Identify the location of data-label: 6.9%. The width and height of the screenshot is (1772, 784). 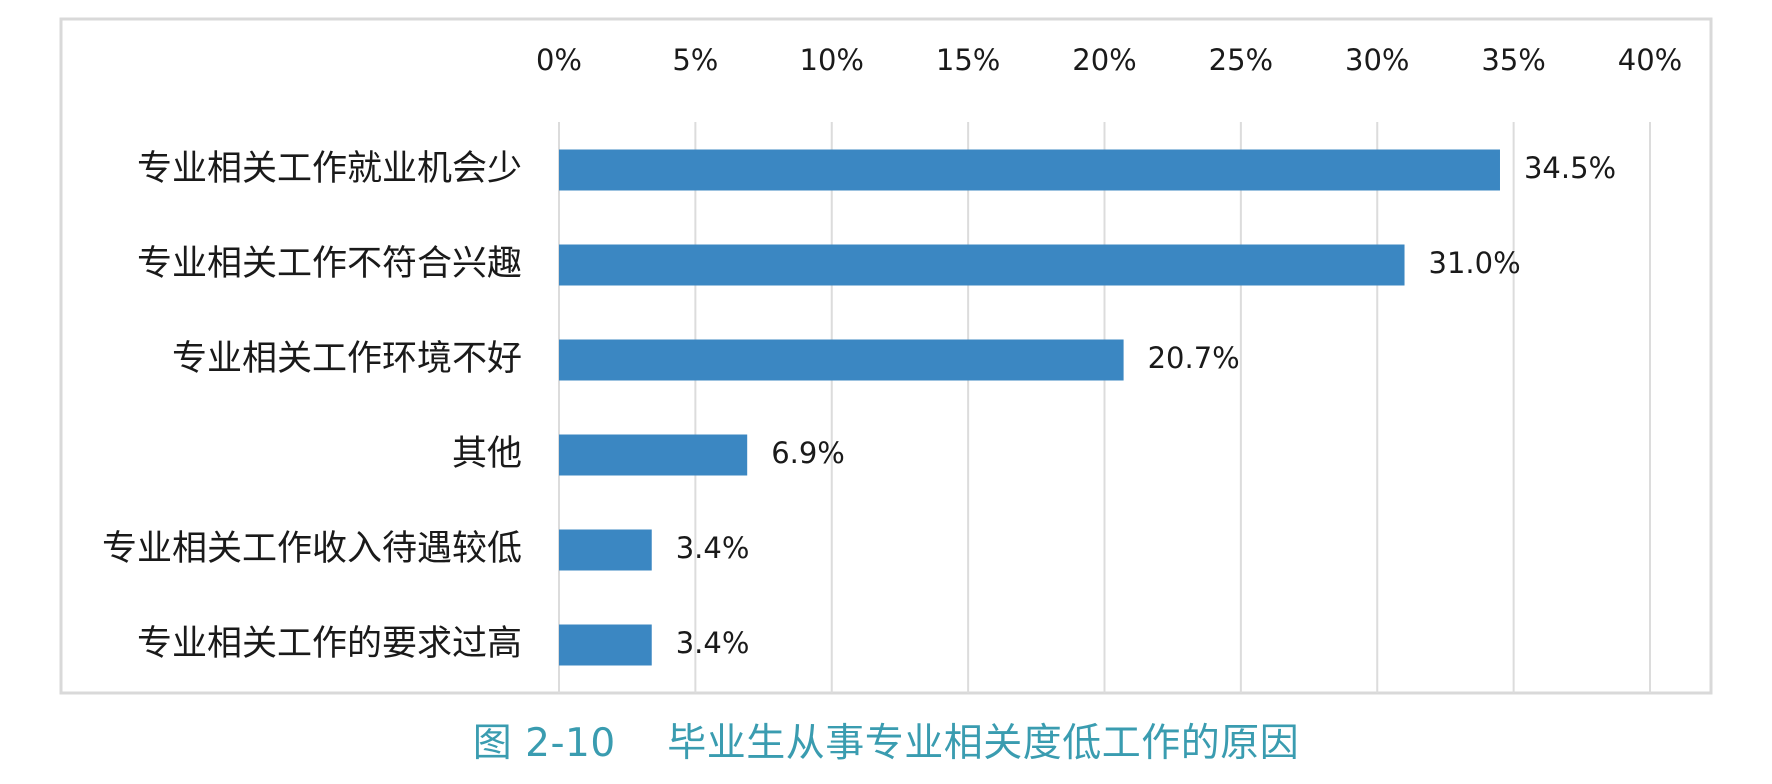
(808, 453).